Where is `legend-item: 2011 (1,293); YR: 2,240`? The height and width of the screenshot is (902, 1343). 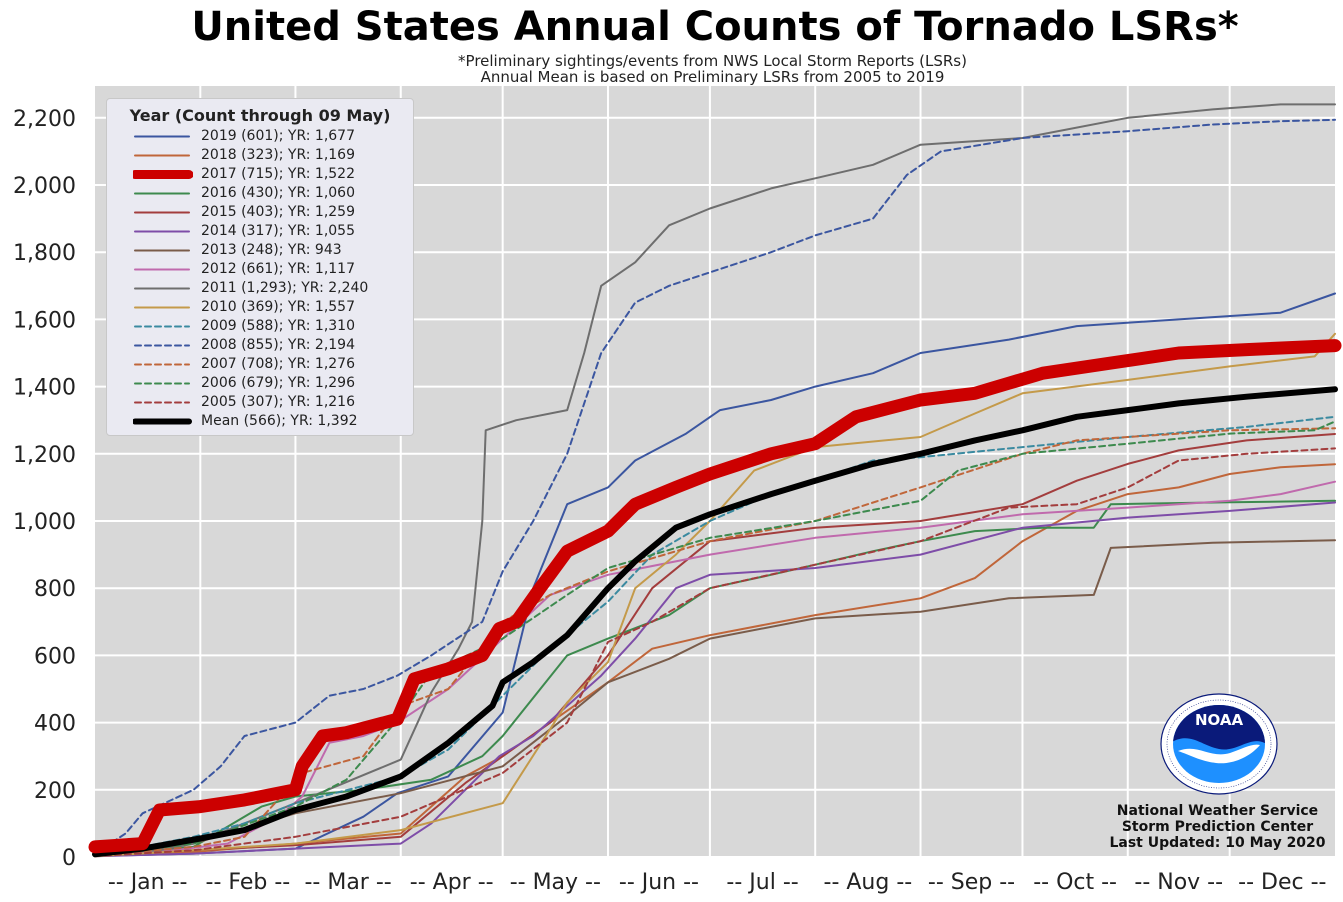
legend-item: 2011 (1,293); YR: 2,240 is located at coordinates (260, 288).